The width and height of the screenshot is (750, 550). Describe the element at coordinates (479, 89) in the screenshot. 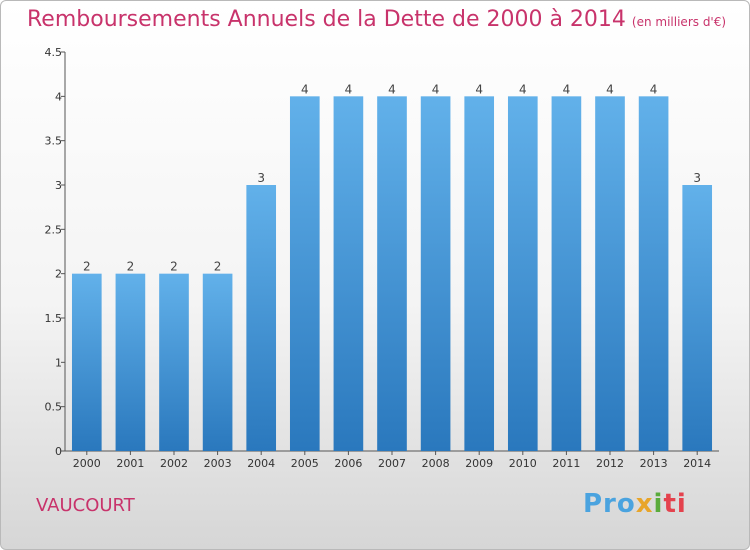

I see `data-label-2009: 4` at that location.